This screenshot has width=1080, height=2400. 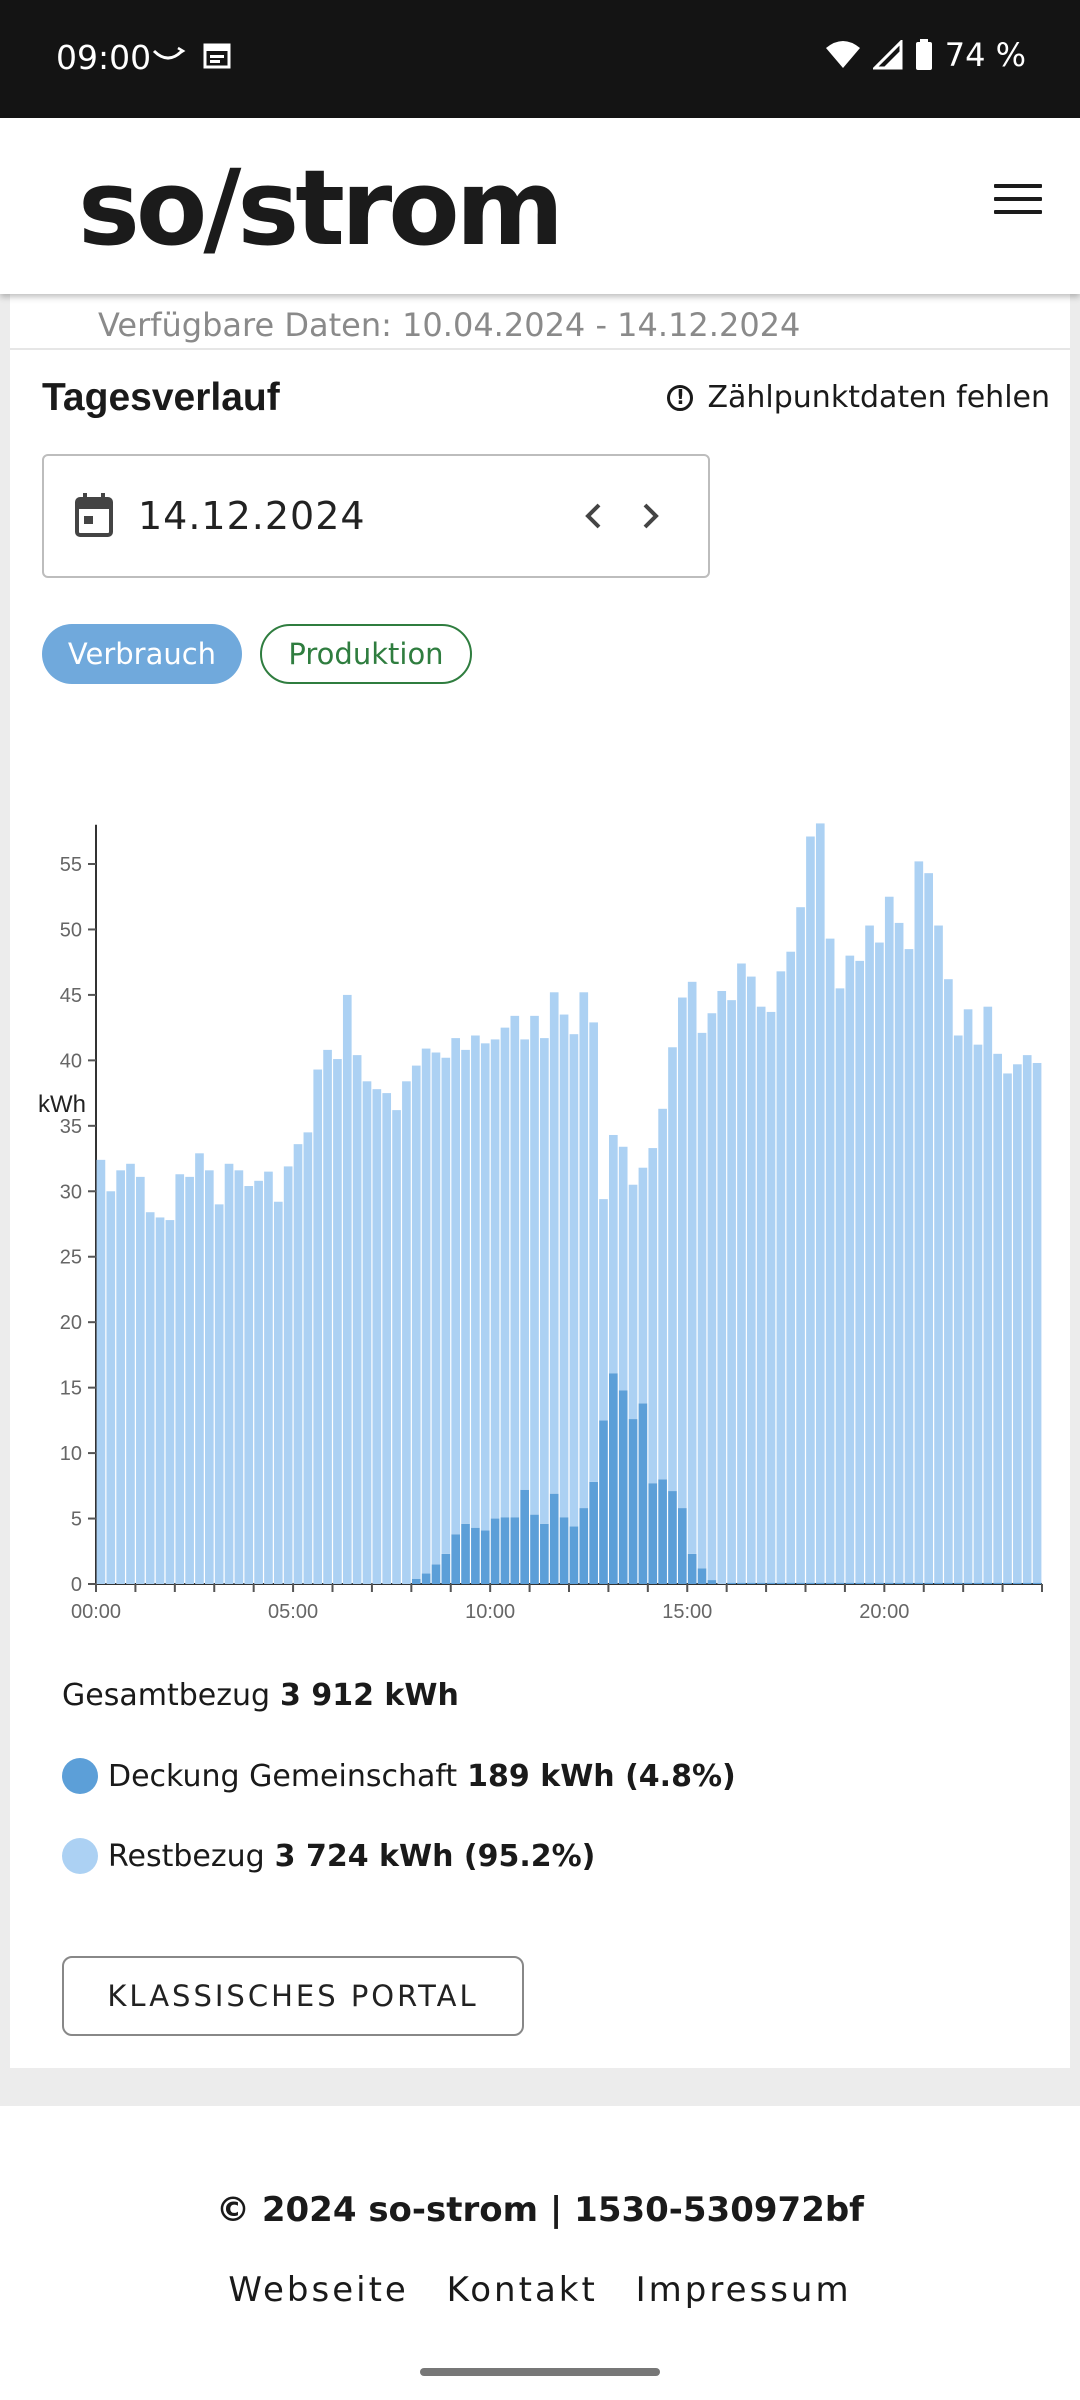 I want to click on so-strom-logo: so/strom, so click(x=321, y=208).